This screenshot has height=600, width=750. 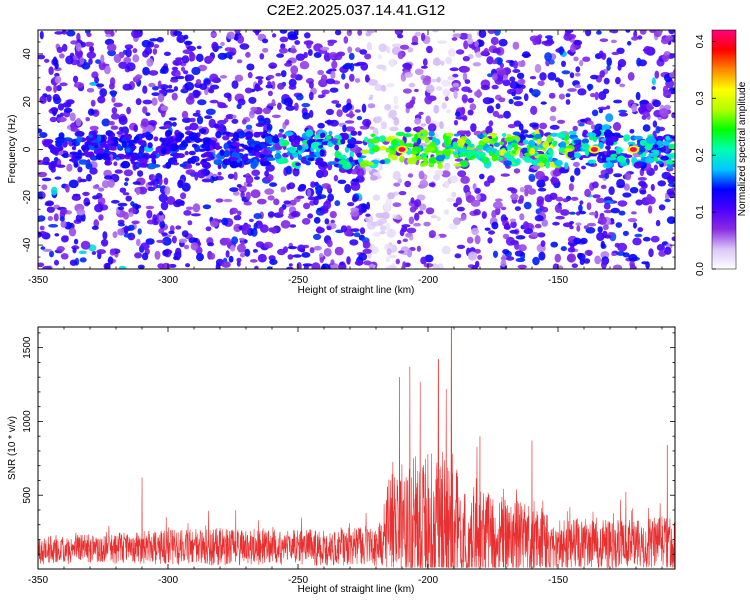 I want to click on heatmap-y-label: Frequency (Hz), so click(x=12, y=149).